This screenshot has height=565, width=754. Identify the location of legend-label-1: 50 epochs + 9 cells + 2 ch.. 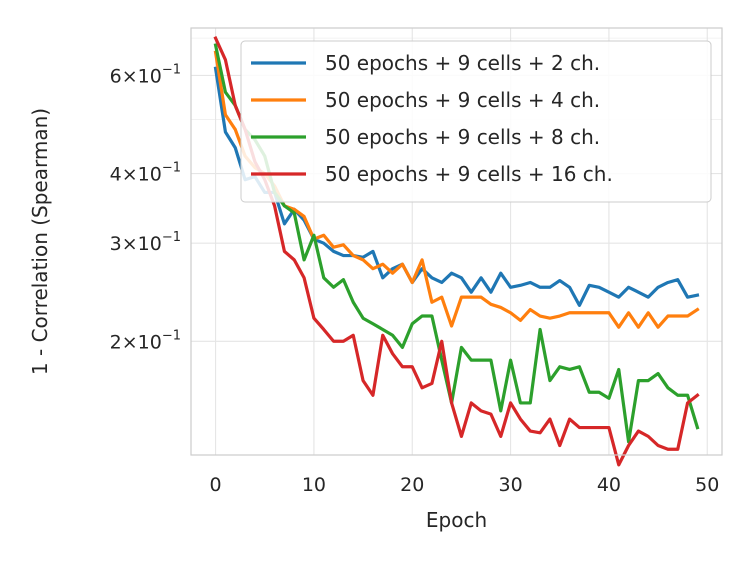
(462, 63).